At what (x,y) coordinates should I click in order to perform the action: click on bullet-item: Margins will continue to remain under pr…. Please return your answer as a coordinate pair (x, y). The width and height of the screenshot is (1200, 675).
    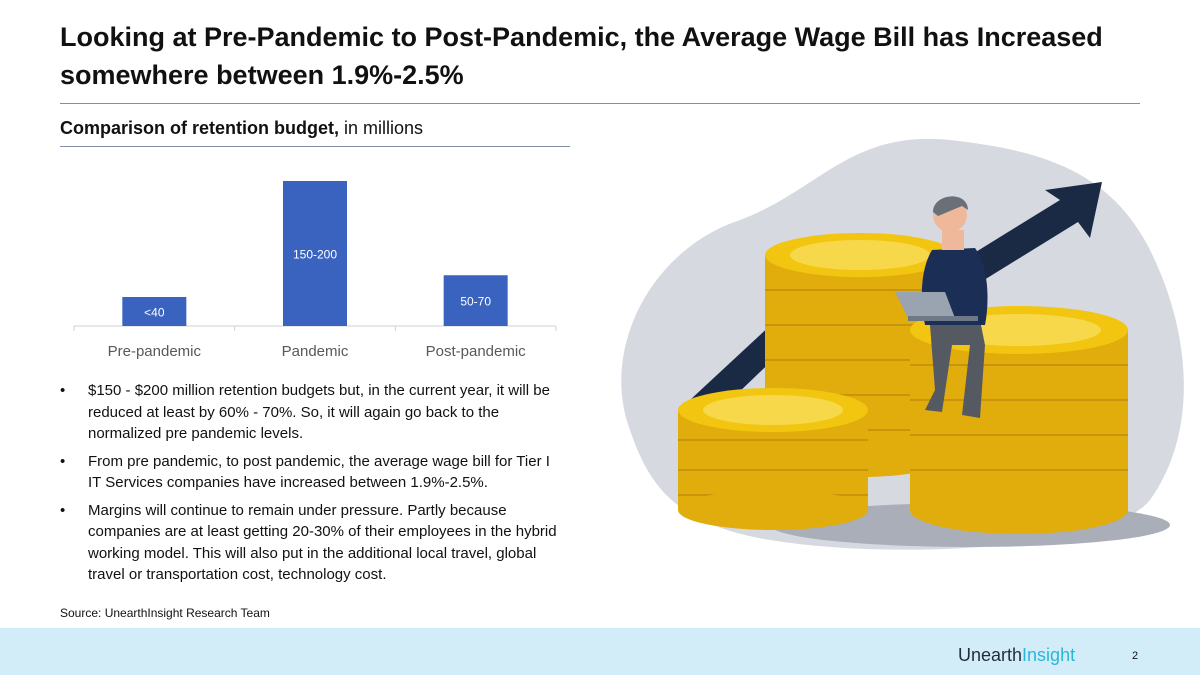
    Looking at the image, I should click on (310, 543).